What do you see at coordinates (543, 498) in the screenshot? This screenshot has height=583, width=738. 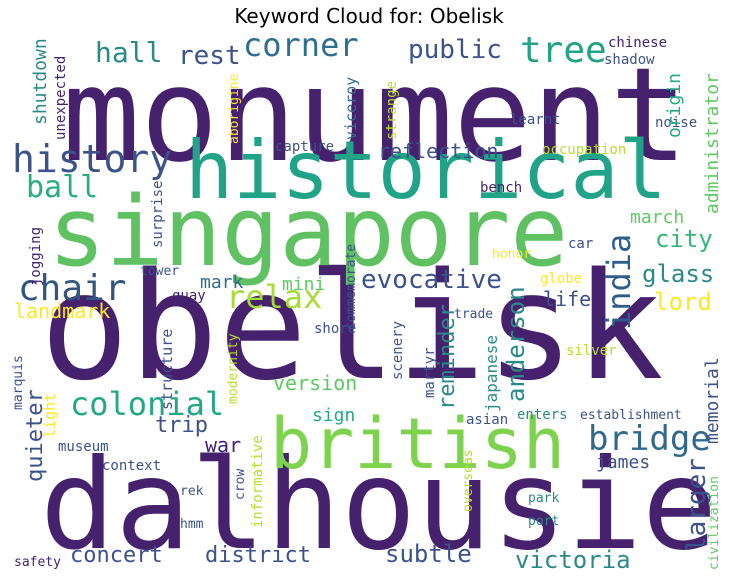 I see `word-park: park` at bounding box center [543, 498].